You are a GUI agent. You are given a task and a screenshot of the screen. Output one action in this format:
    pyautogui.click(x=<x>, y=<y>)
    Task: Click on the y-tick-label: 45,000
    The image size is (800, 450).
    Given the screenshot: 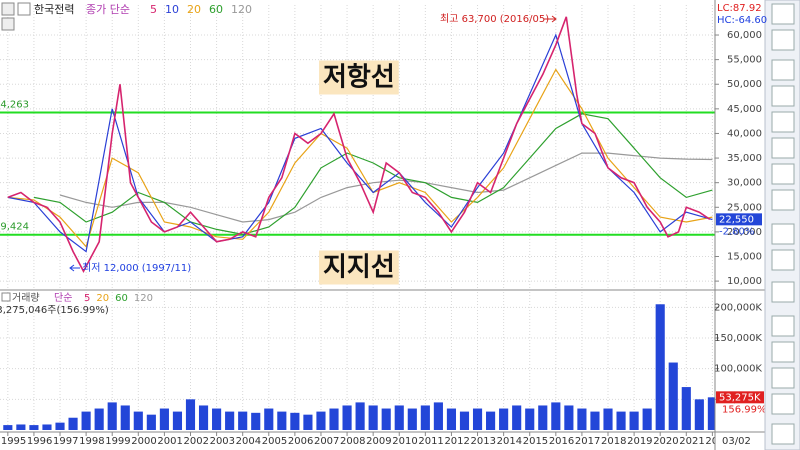 What is the action you would take?
    pyautogui.click(x=744, y=109)
    